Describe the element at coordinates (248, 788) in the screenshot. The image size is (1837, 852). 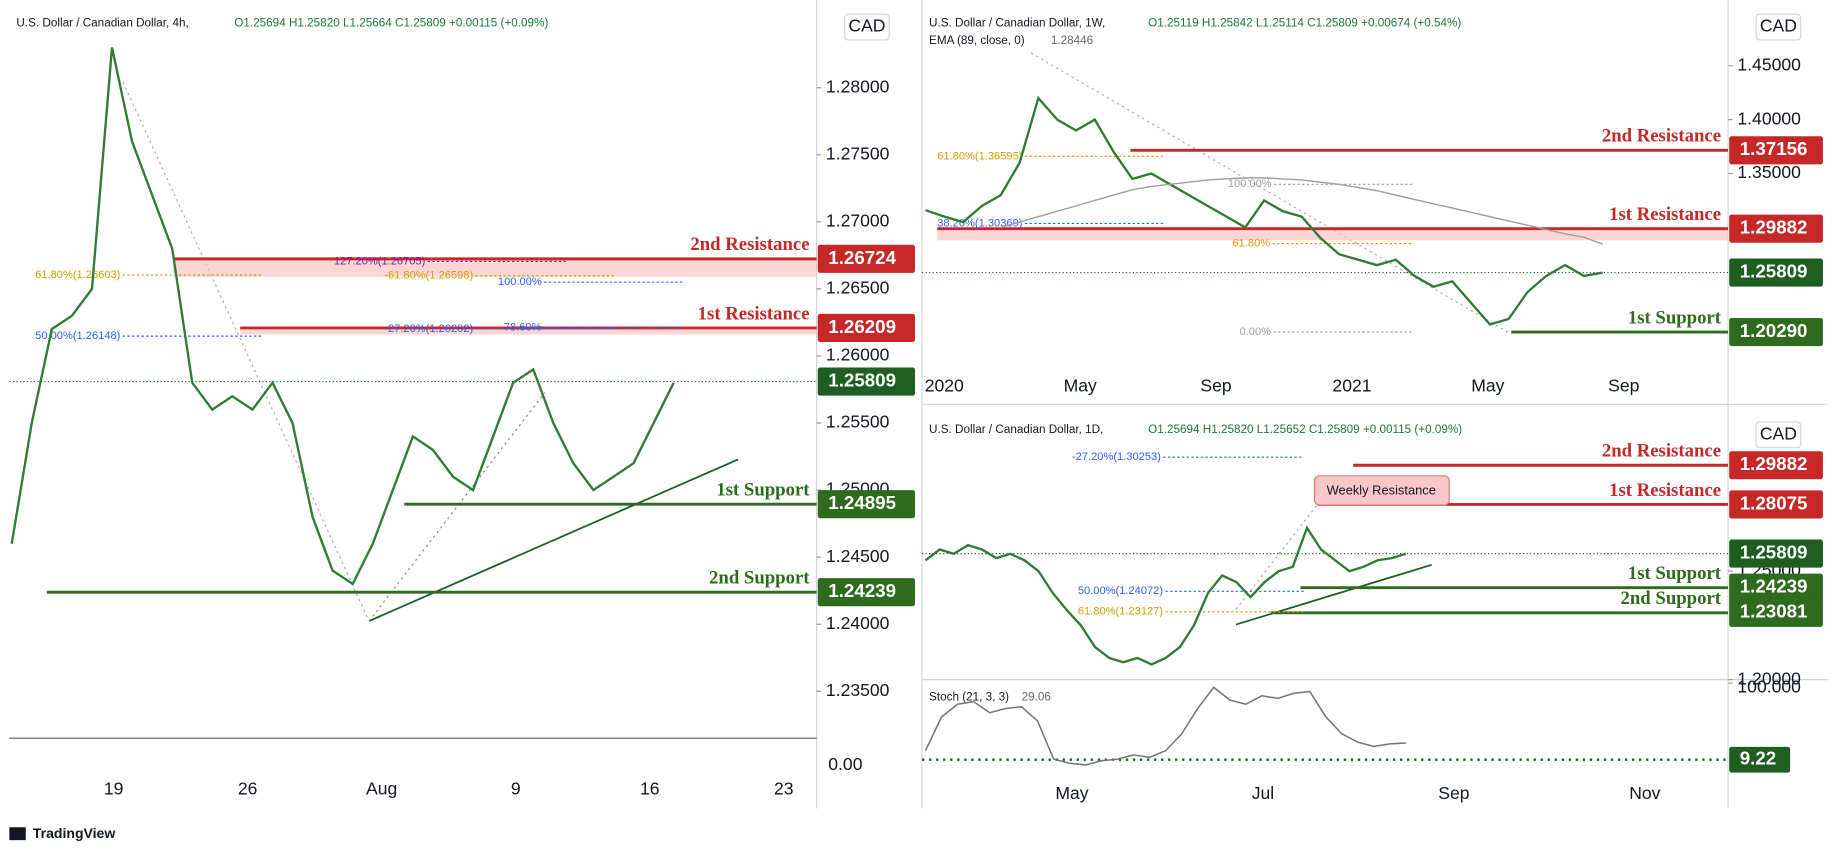
I see `x-tick-label: 26` at that location.